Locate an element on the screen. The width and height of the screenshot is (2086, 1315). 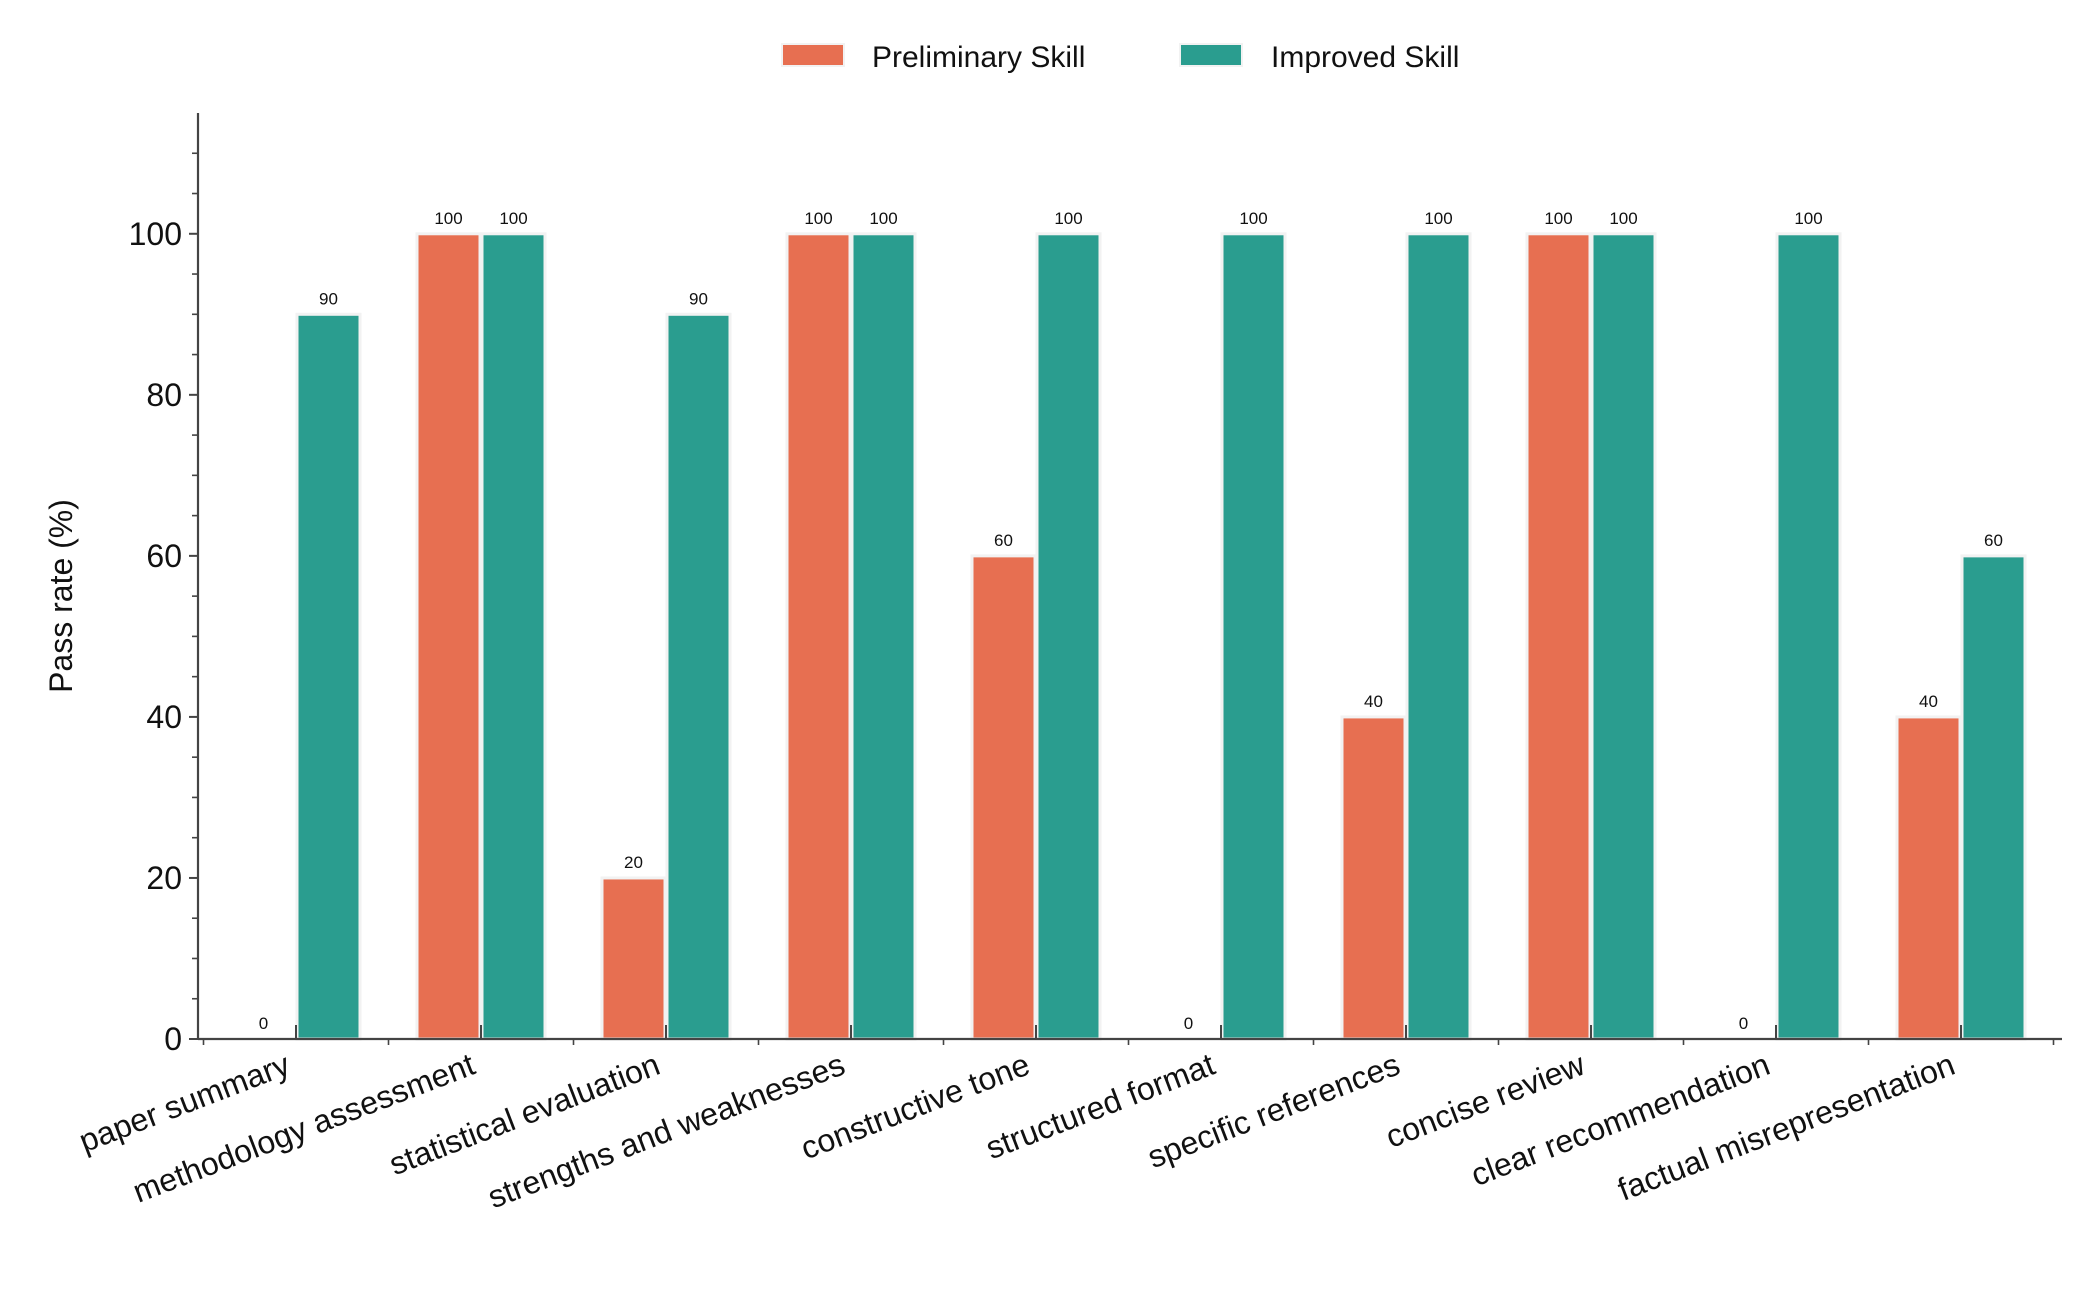
value-label-preliminary-7: 40 is located at coordinates (1373, 701).